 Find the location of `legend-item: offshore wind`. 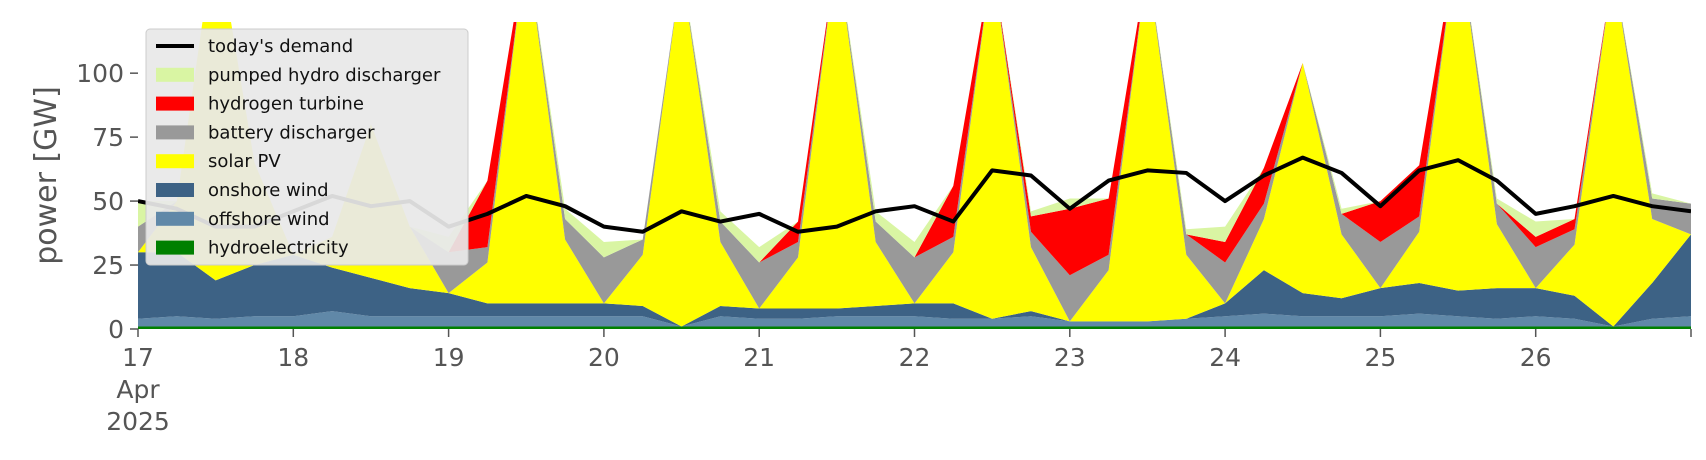

legend-item: offshore wind is located at coordinates (243, 219).